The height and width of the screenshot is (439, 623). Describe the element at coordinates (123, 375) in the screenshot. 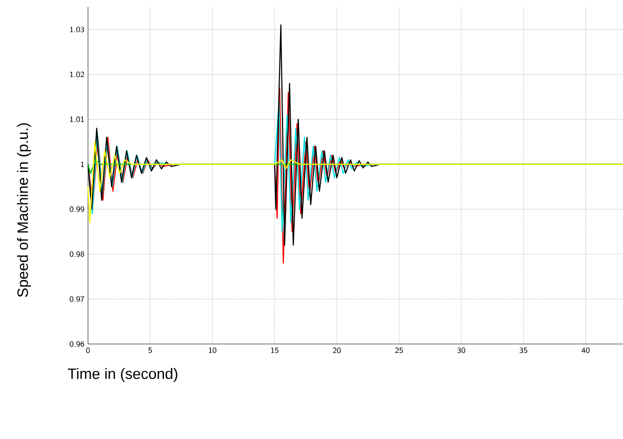

I see `x-axis-title: Time in (second)` at that location.